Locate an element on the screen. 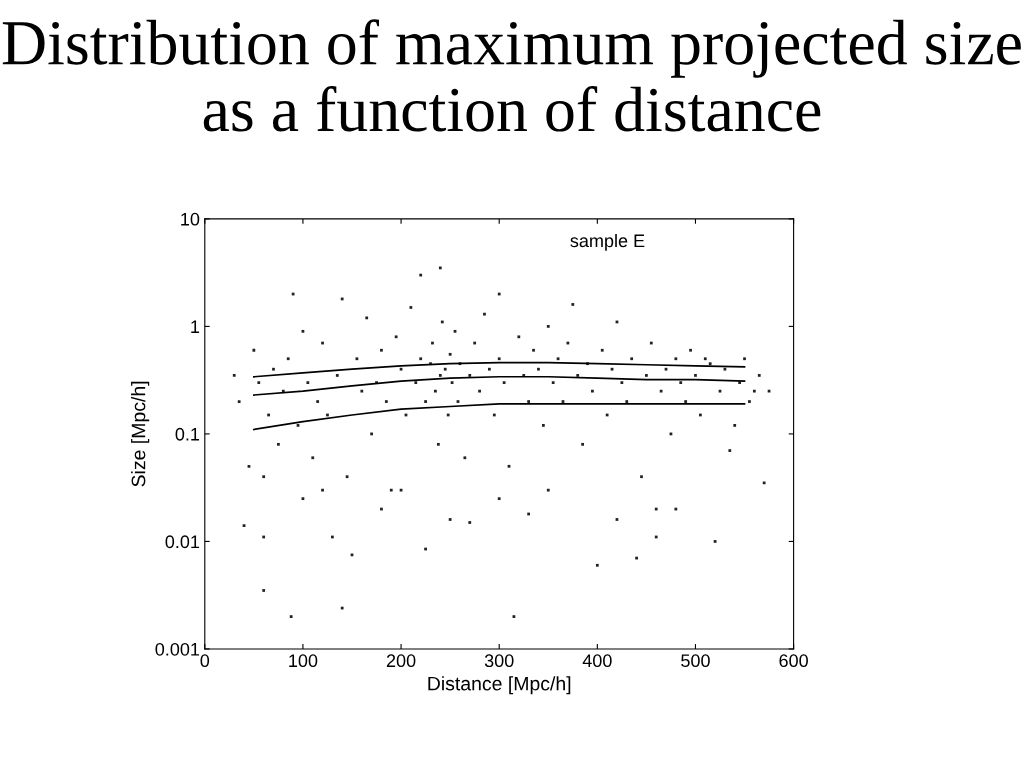 The height and width of the screenshot is (768, 1024). chart-title: Distribution of maximum projected size as a function of distance is located at coordinates (511, 75).